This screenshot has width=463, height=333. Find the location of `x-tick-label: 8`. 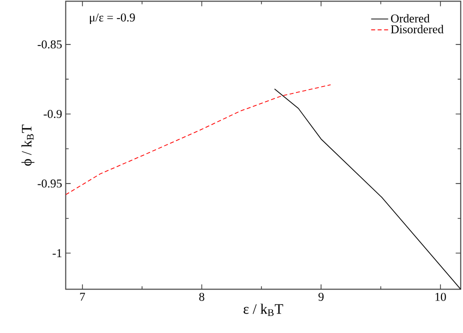

x-tick-label: 8 is located at coordinates (201, 296).